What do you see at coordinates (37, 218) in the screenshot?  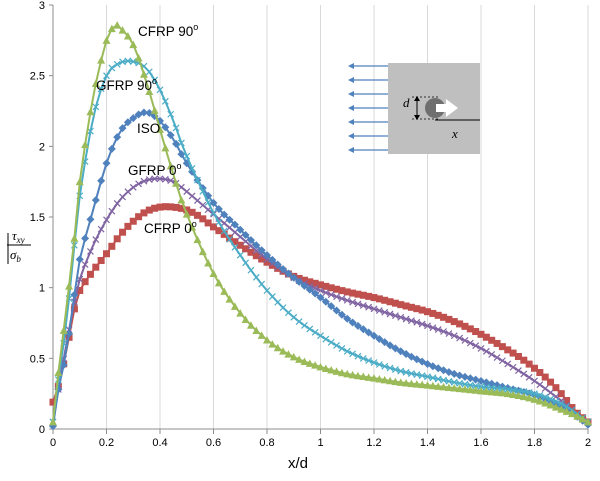 I see `y-tick-label: 1.5` at bounding box center [37, 218].